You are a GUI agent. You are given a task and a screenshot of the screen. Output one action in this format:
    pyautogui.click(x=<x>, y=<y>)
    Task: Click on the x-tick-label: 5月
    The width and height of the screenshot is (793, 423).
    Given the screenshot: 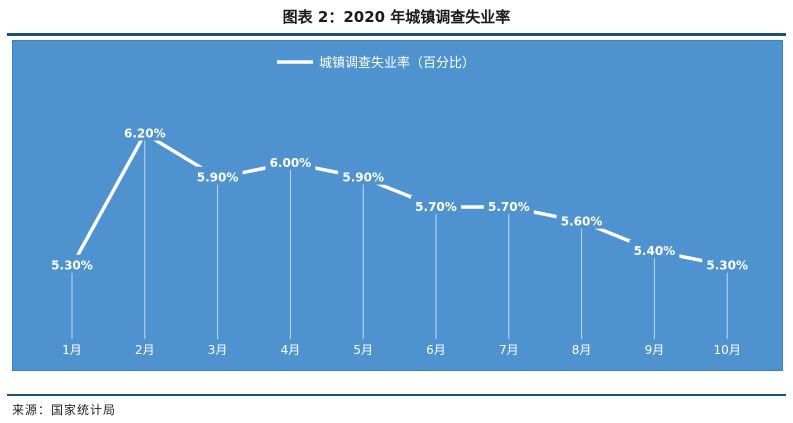 What is the action you would take?
    pyautogui.click(x=363, y=350)
    